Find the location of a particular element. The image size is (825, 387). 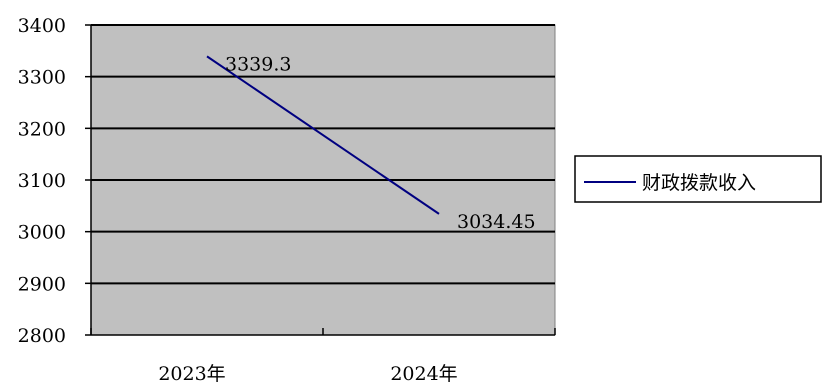

legend-box is located at coordinates (698, 179).